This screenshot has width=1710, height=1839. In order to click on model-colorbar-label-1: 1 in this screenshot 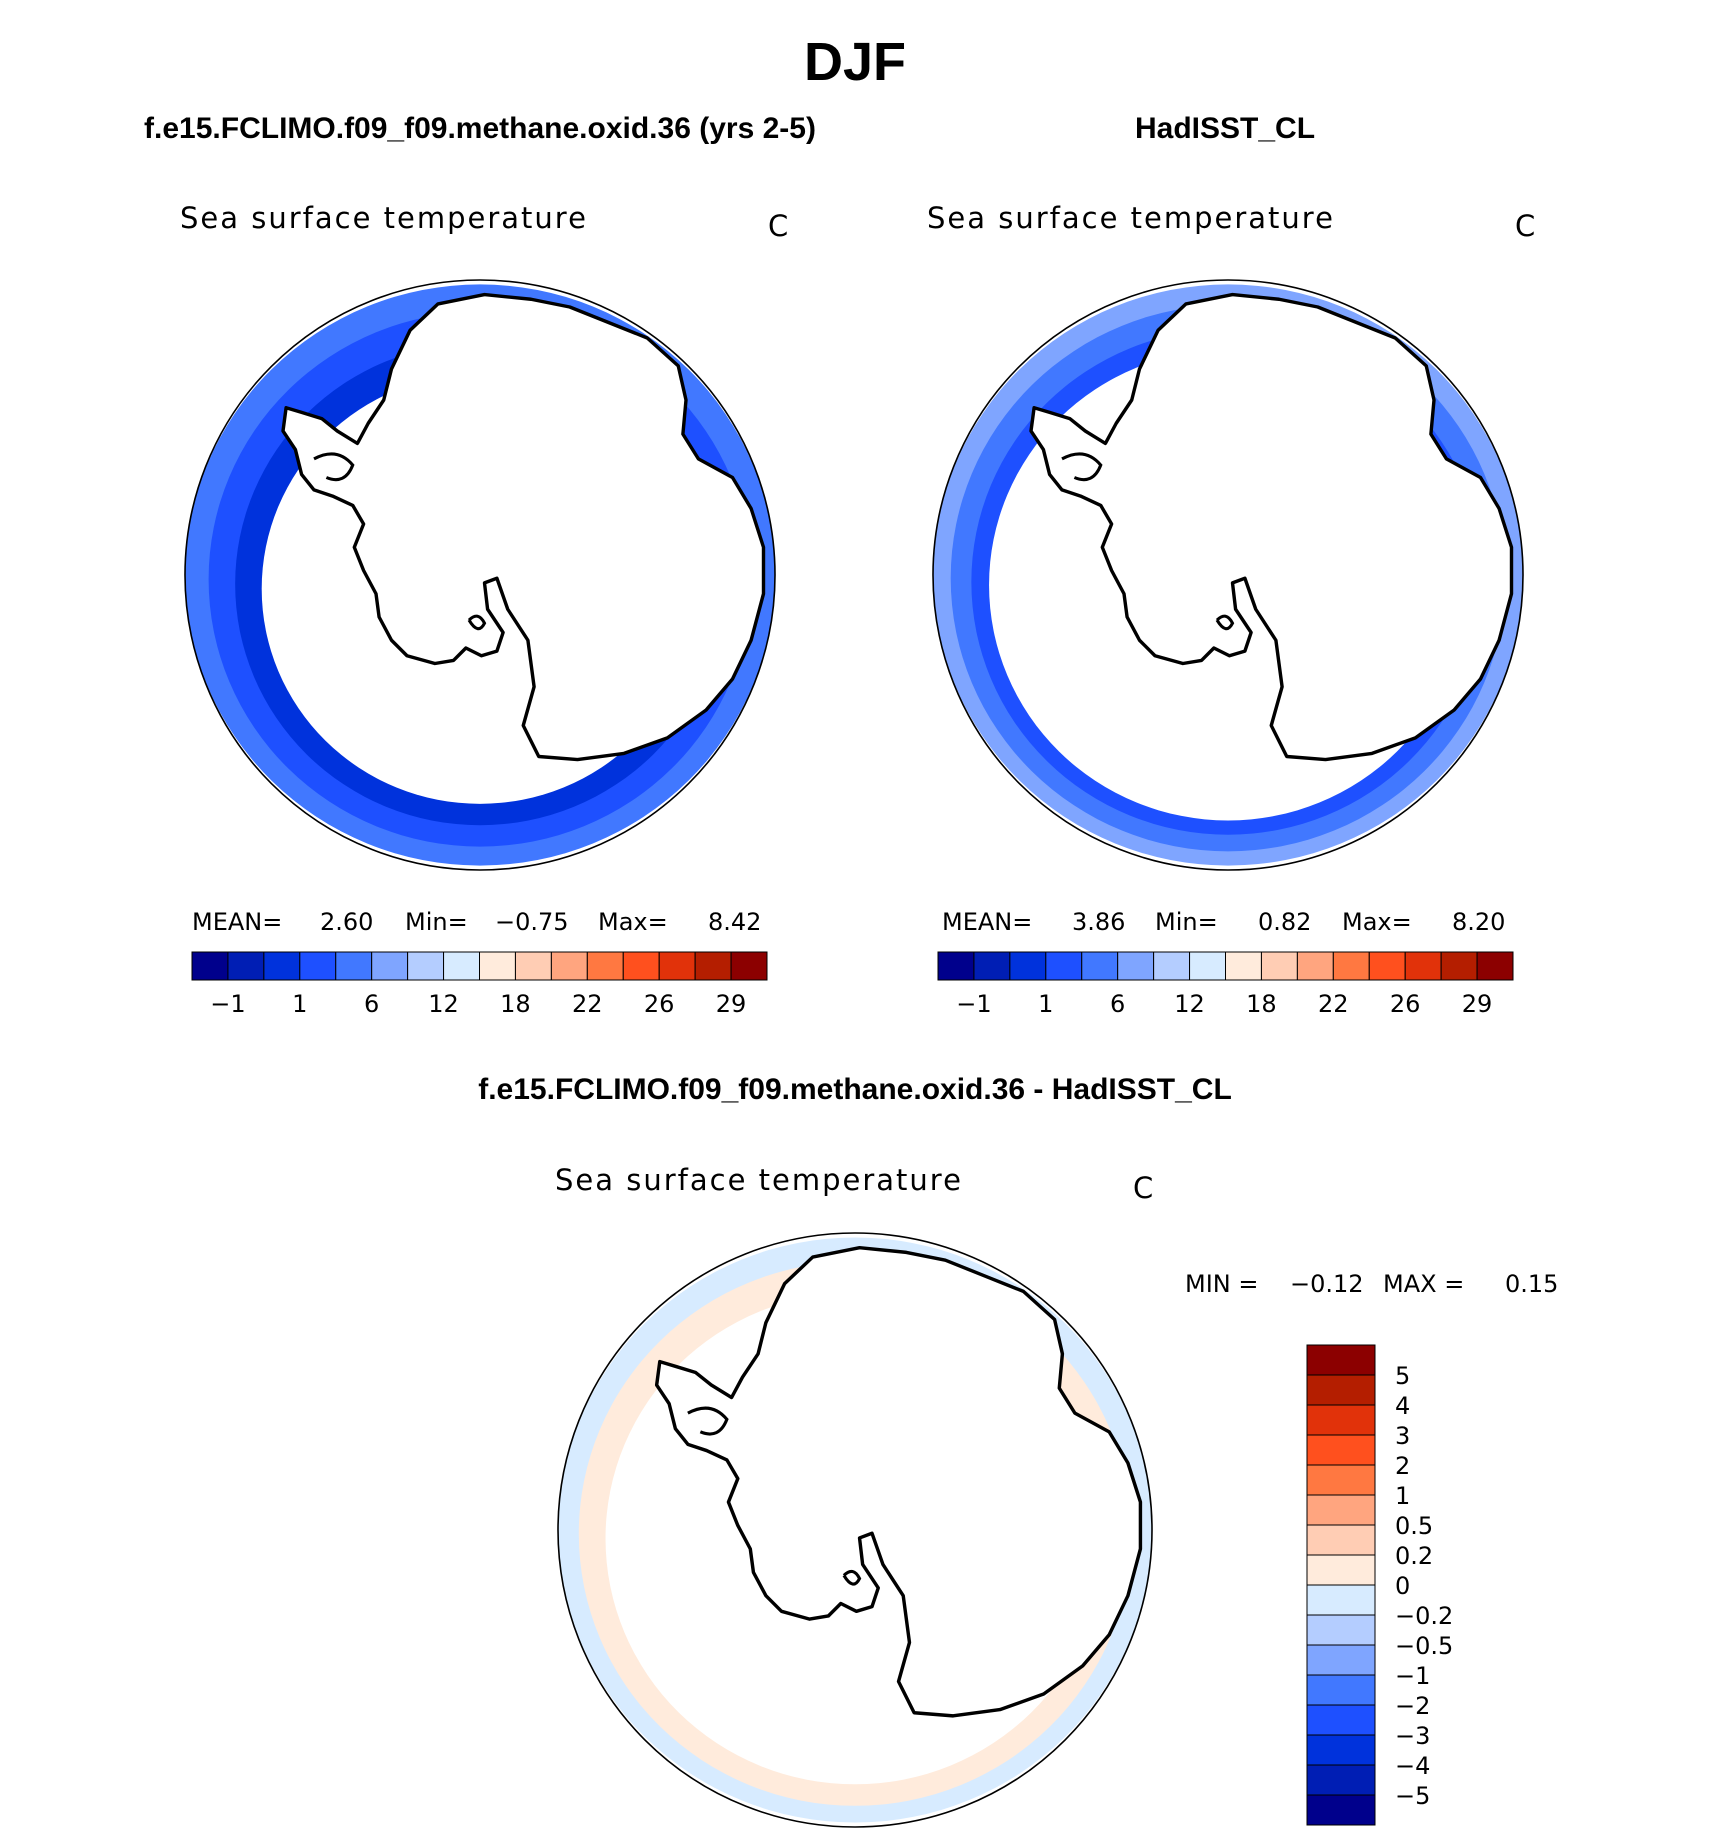, I will do `click(299, 1004)`.